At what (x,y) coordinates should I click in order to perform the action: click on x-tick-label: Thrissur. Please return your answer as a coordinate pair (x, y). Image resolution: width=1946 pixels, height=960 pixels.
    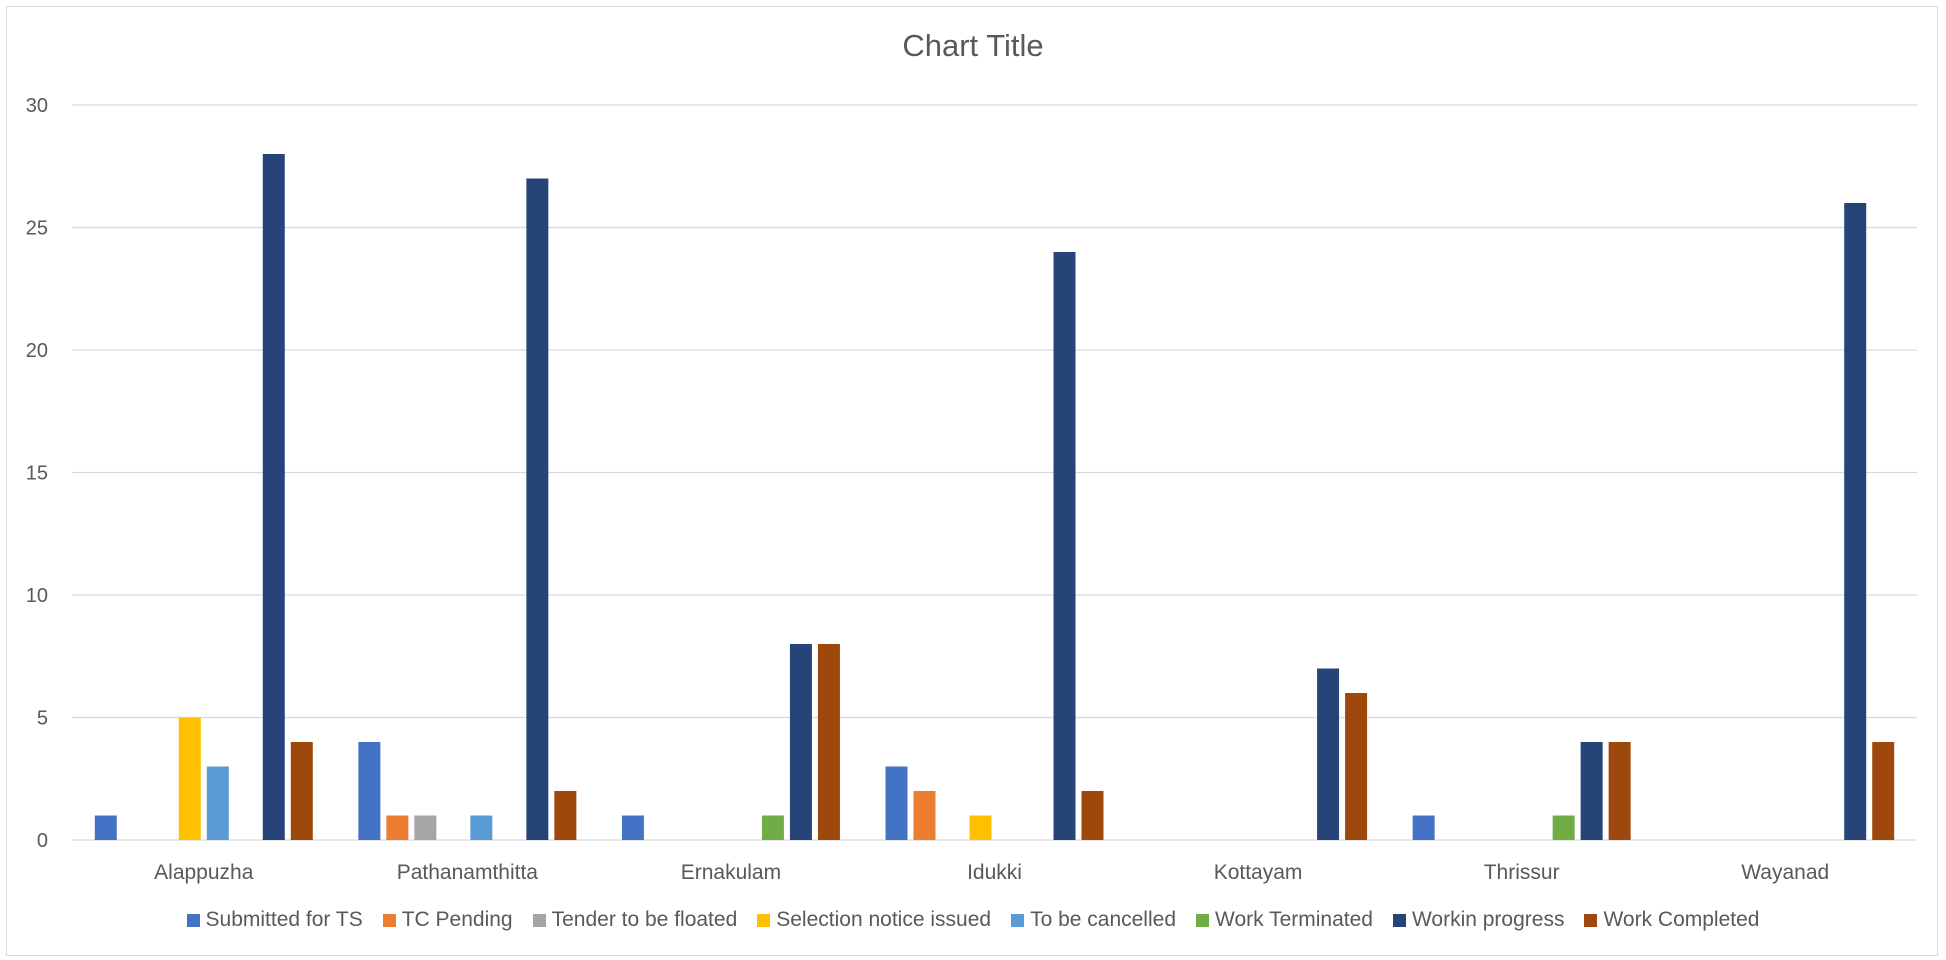
    Looking at the image, I should click on (1522, 872).